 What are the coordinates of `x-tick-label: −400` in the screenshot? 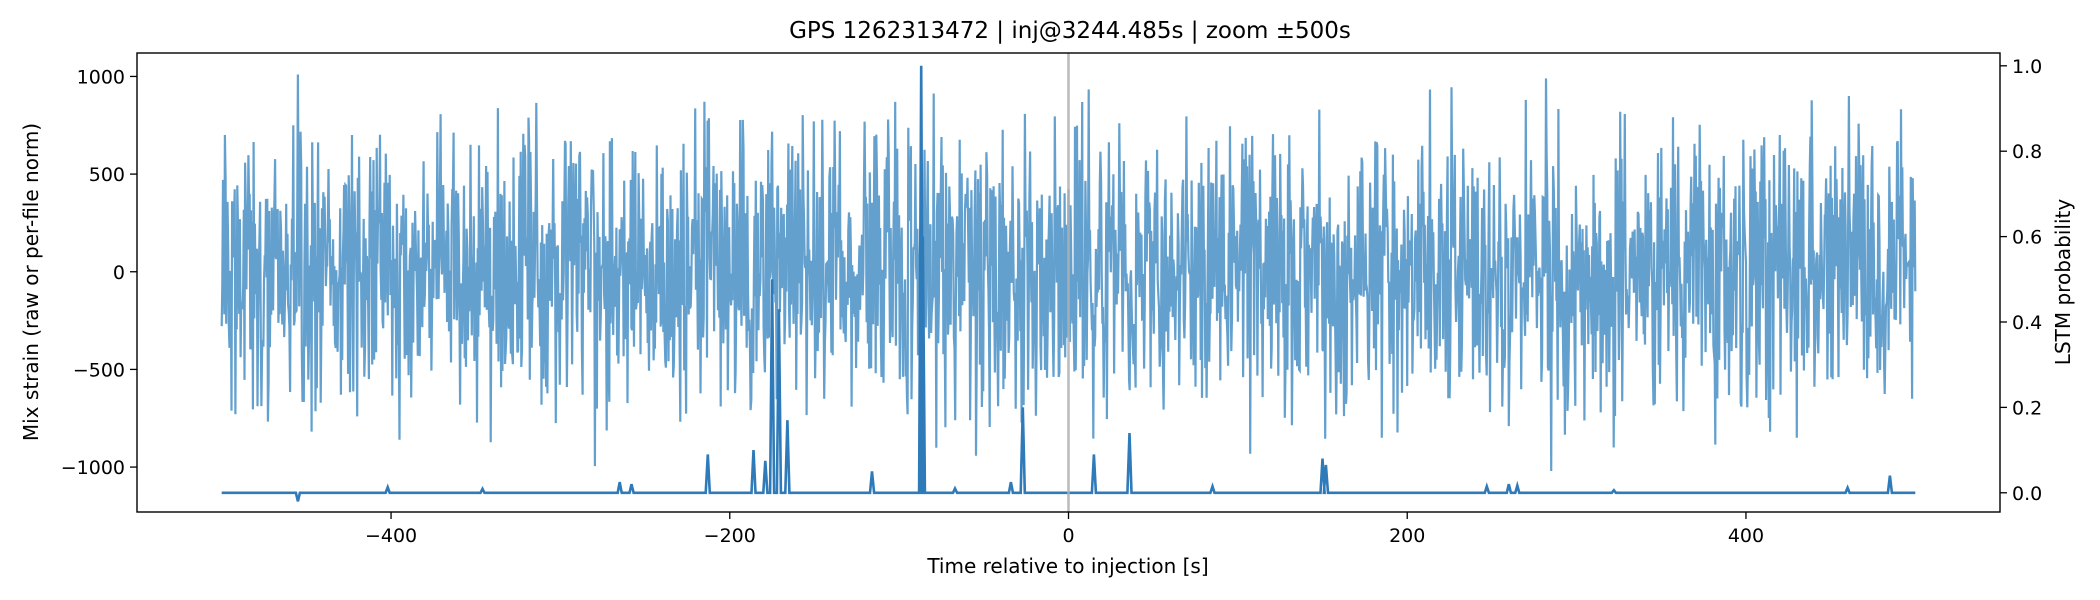 It's located at (391, 536).